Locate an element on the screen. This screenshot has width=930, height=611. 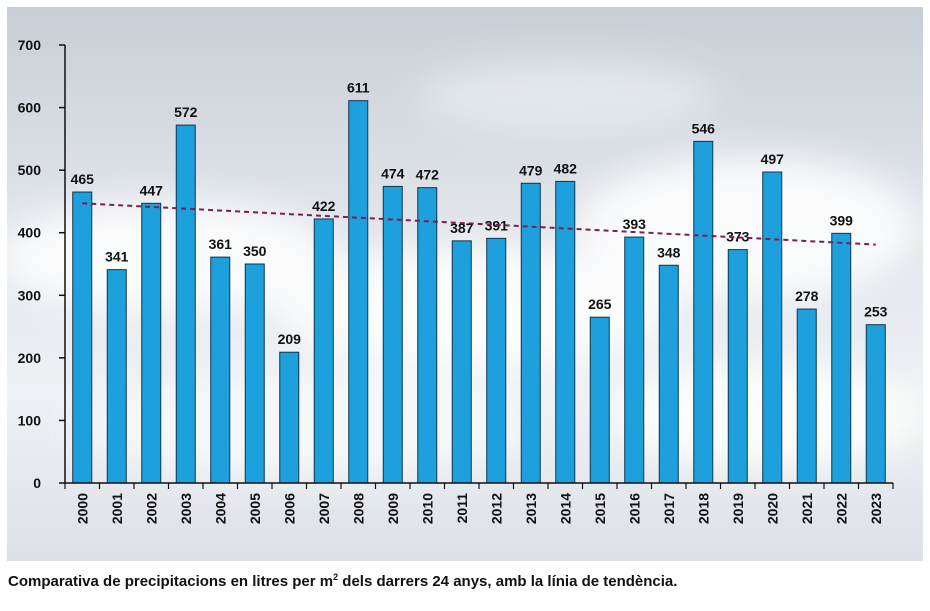
x-tick-label-2015: 2015 is located at coordinates (600, 508).